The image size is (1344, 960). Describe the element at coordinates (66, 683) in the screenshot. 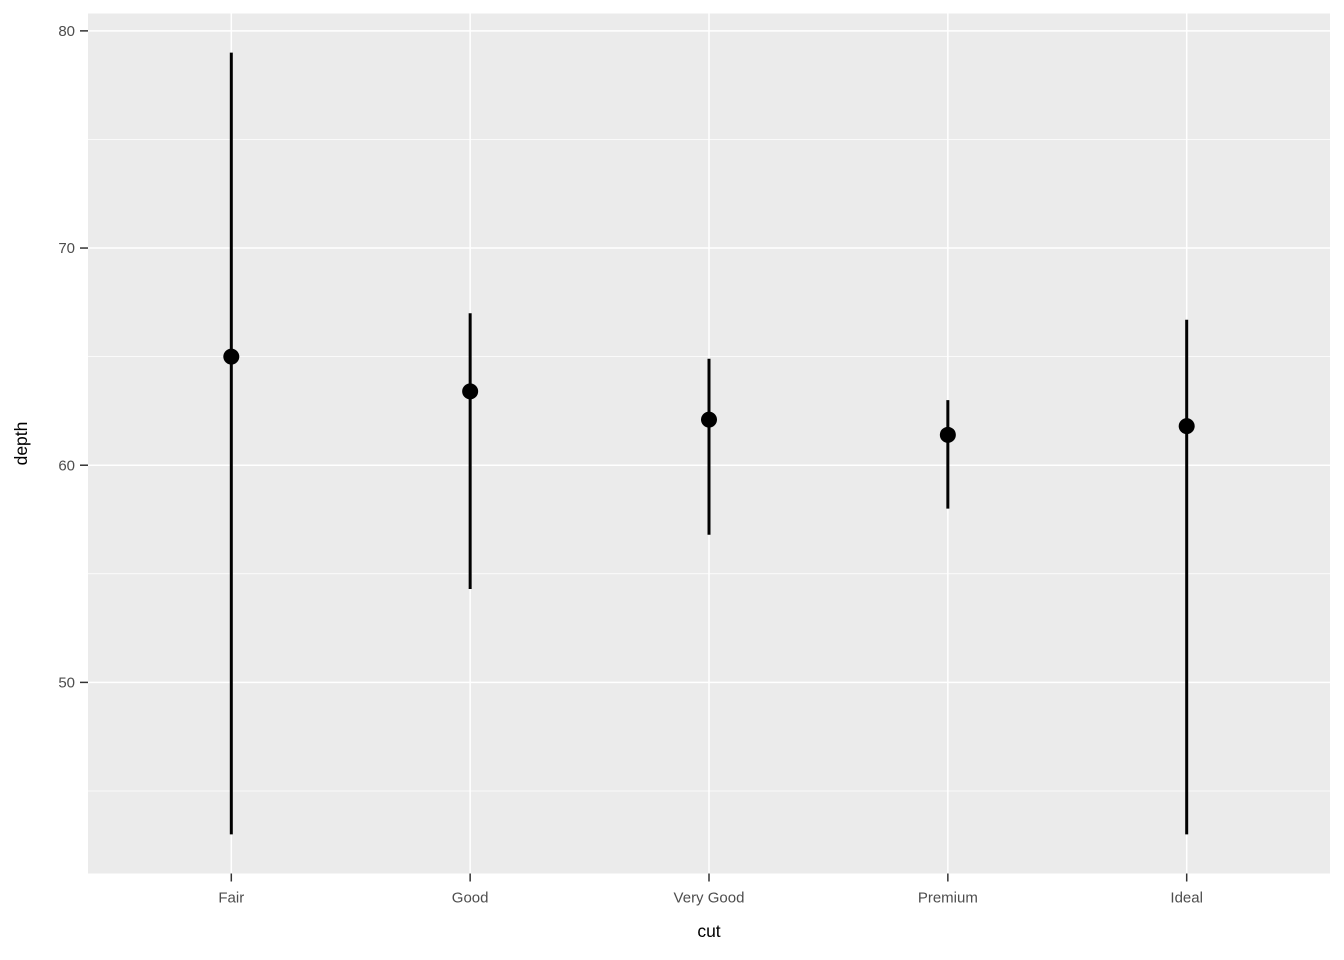

I see `y-tick-label-50: 50` at that location.